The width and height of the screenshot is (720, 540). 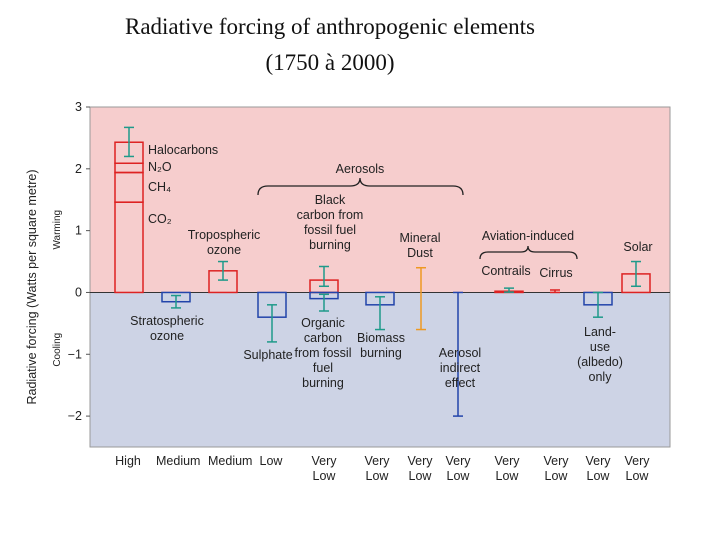 What do you see at coordinates (224, 242) in the screenshot?
I see `forcing-label: Tropospheric ozone` at bounding box center [224, 242].